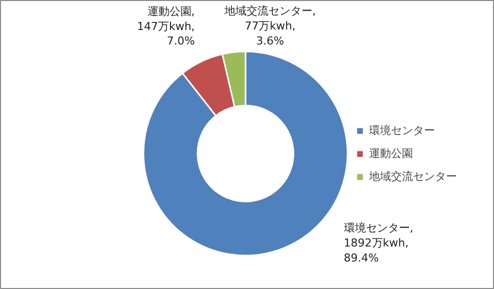  I want to click on data-label: 運動公園, 147万kwh, 7.0%, so click(165, 26).